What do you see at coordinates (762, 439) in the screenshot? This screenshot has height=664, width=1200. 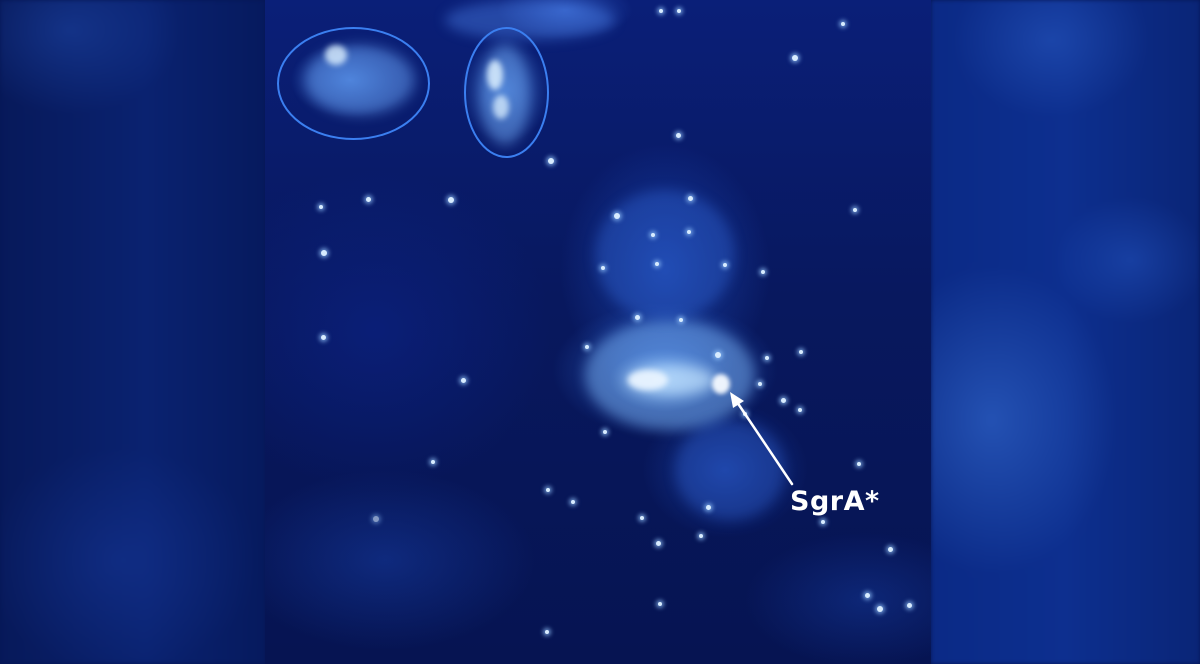 I see `sgra-pointer-arrow` at bounding box center [762, 439].